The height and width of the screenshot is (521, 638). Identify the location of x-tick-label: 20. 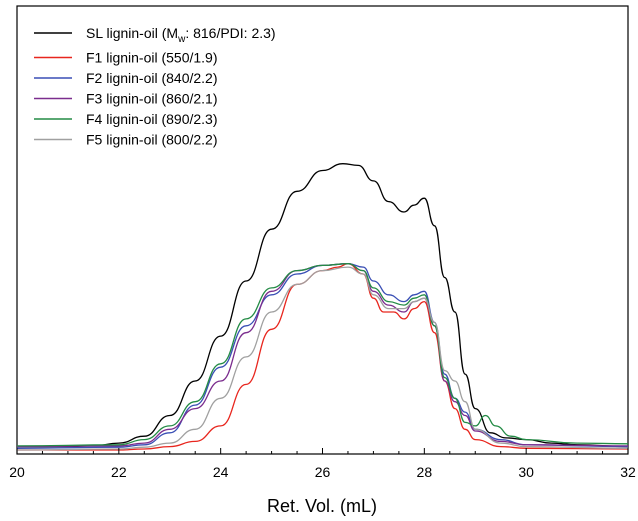
(17, 472).